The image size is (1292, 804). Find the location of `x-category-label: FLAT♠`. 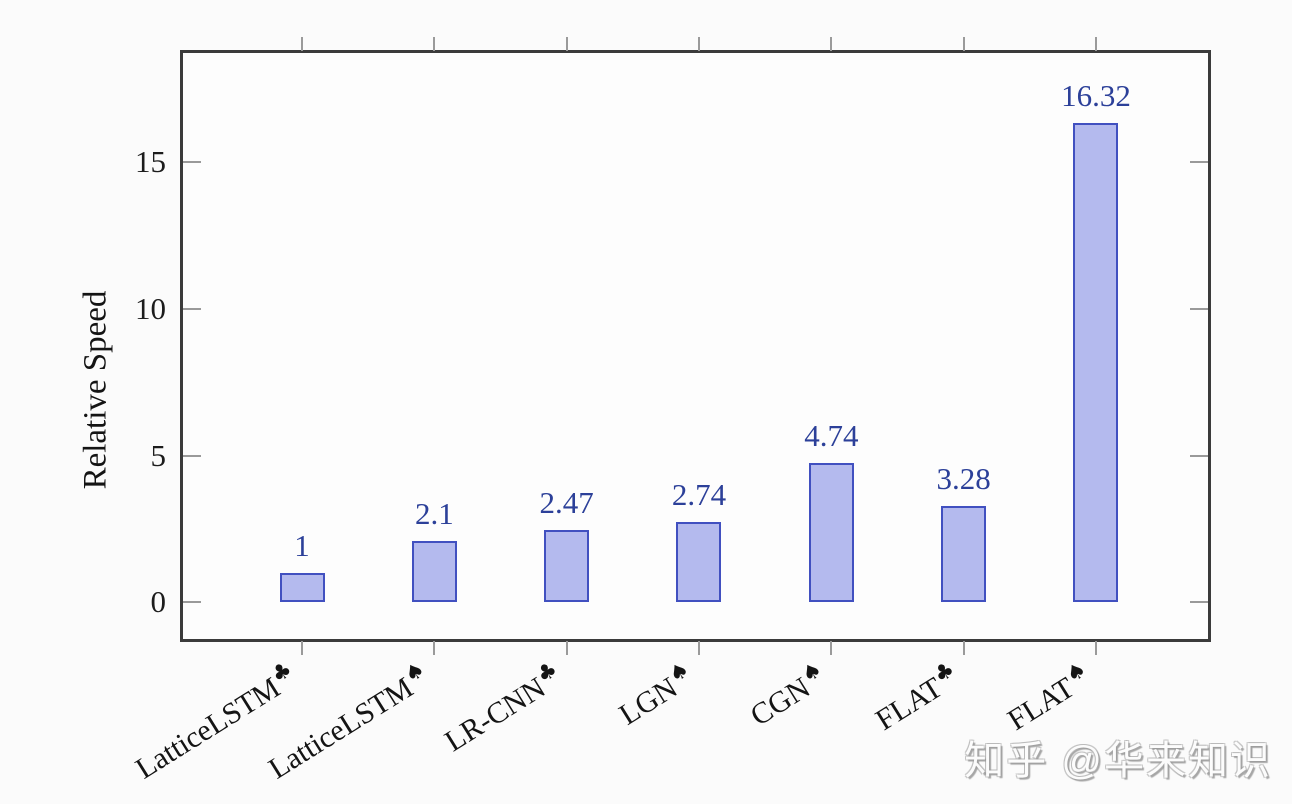

x-category-label: FLAT♠ is located at coordinates (1049, 697).